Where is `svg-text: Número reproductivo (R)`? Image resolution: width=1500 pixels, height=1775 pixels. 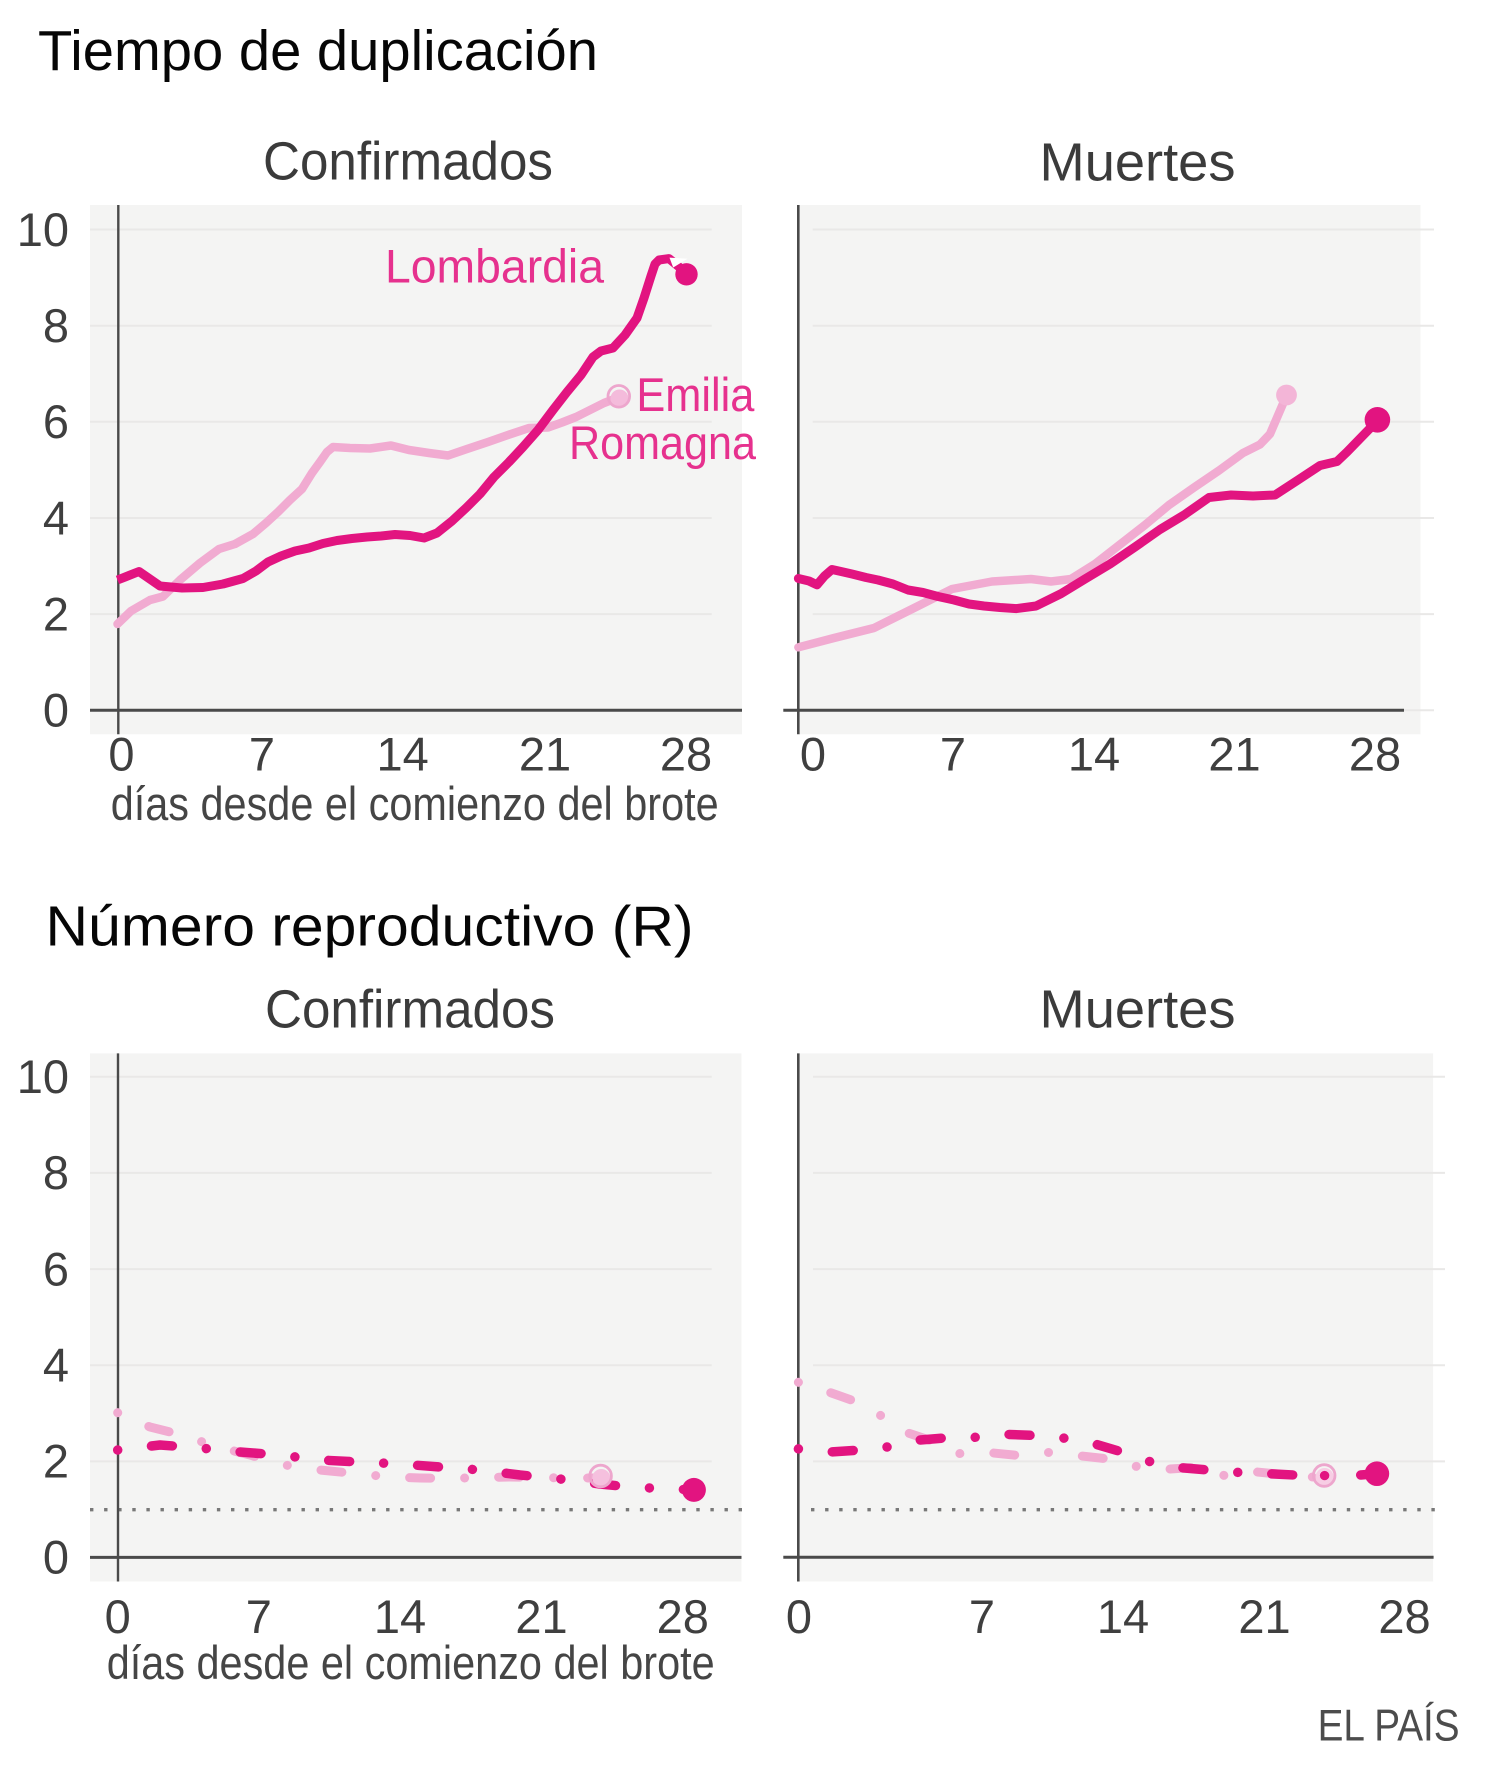 svg-text: Número reproductivo (R) is located at coordinates (370, 927).